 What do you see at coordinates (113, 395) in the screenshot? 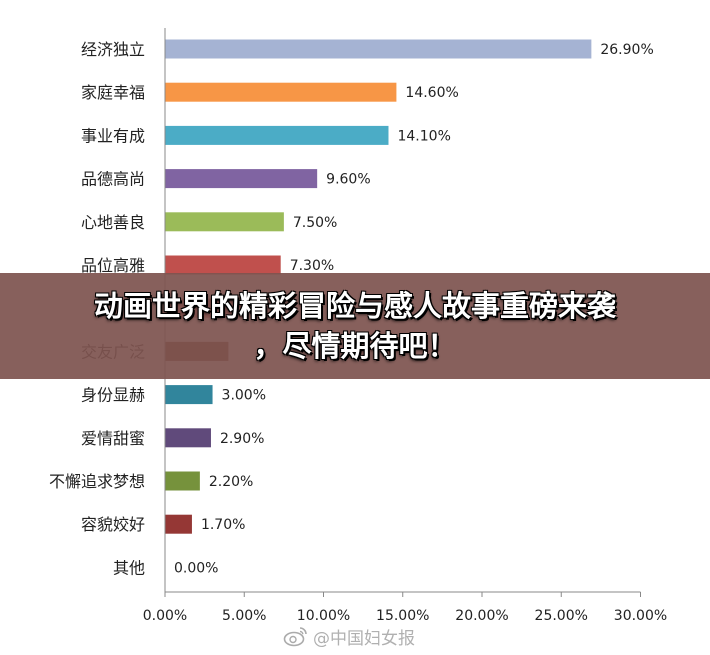
I see `category-label: 身份显赫` at bounding box center [113, 395].